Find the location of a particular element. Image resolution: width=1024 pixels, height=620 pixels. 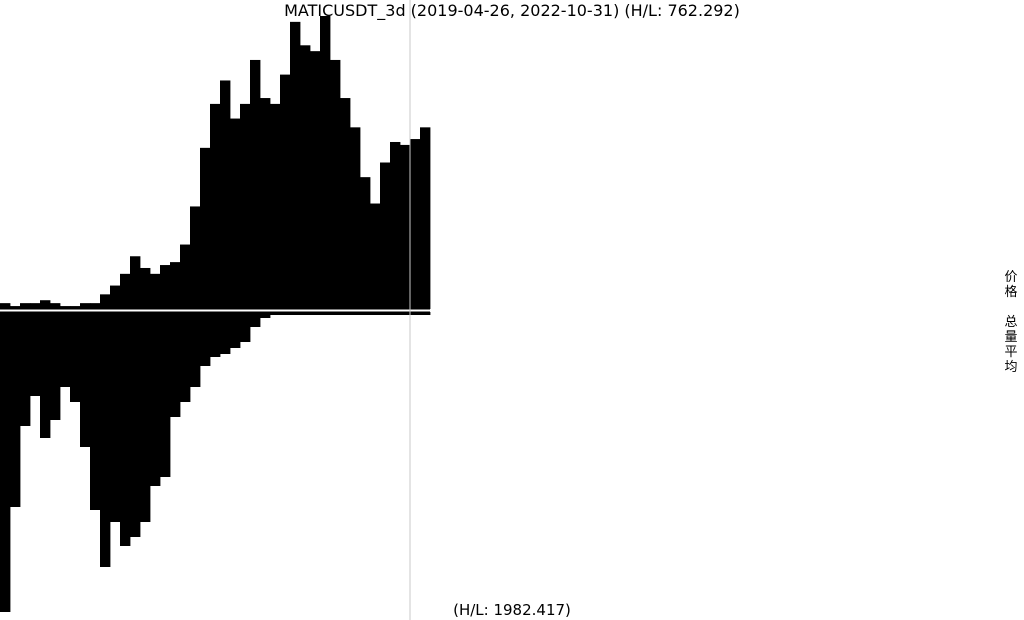

legend-item-price: 价格 is located at coordinates (1011, 285).